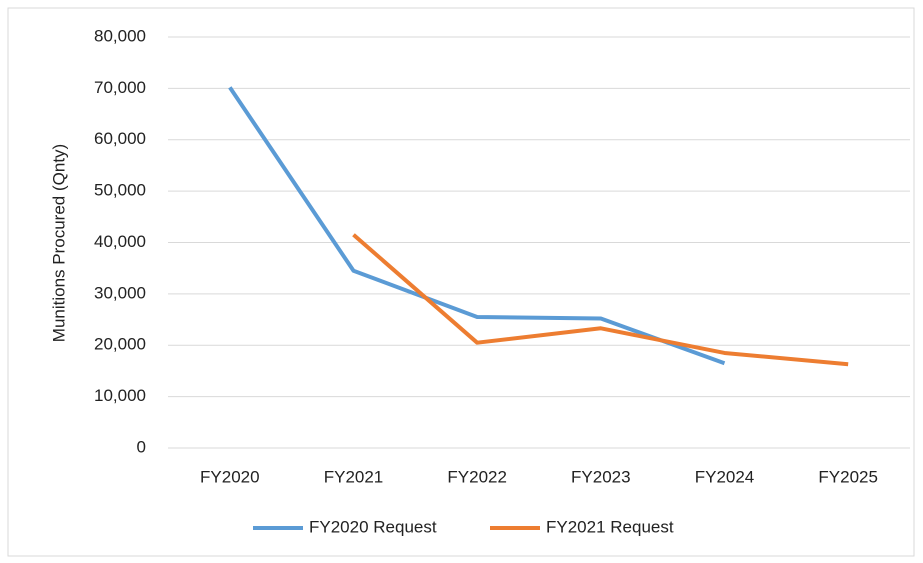 The height and width of the screenshot is (563, 923). I want to click on x-tick-label: FY2020, so click(230, 476).